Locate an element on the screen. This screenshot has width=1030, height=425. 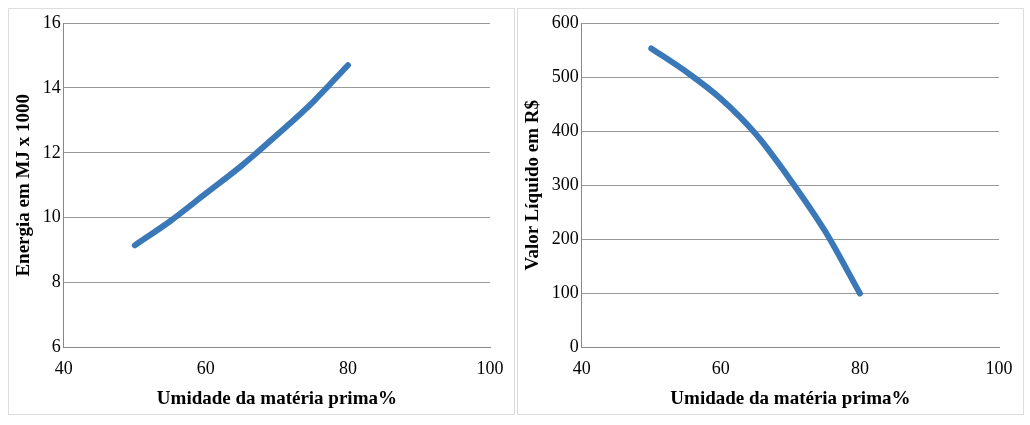
y-tick-label: 100 is located at coordinates (565, 292).